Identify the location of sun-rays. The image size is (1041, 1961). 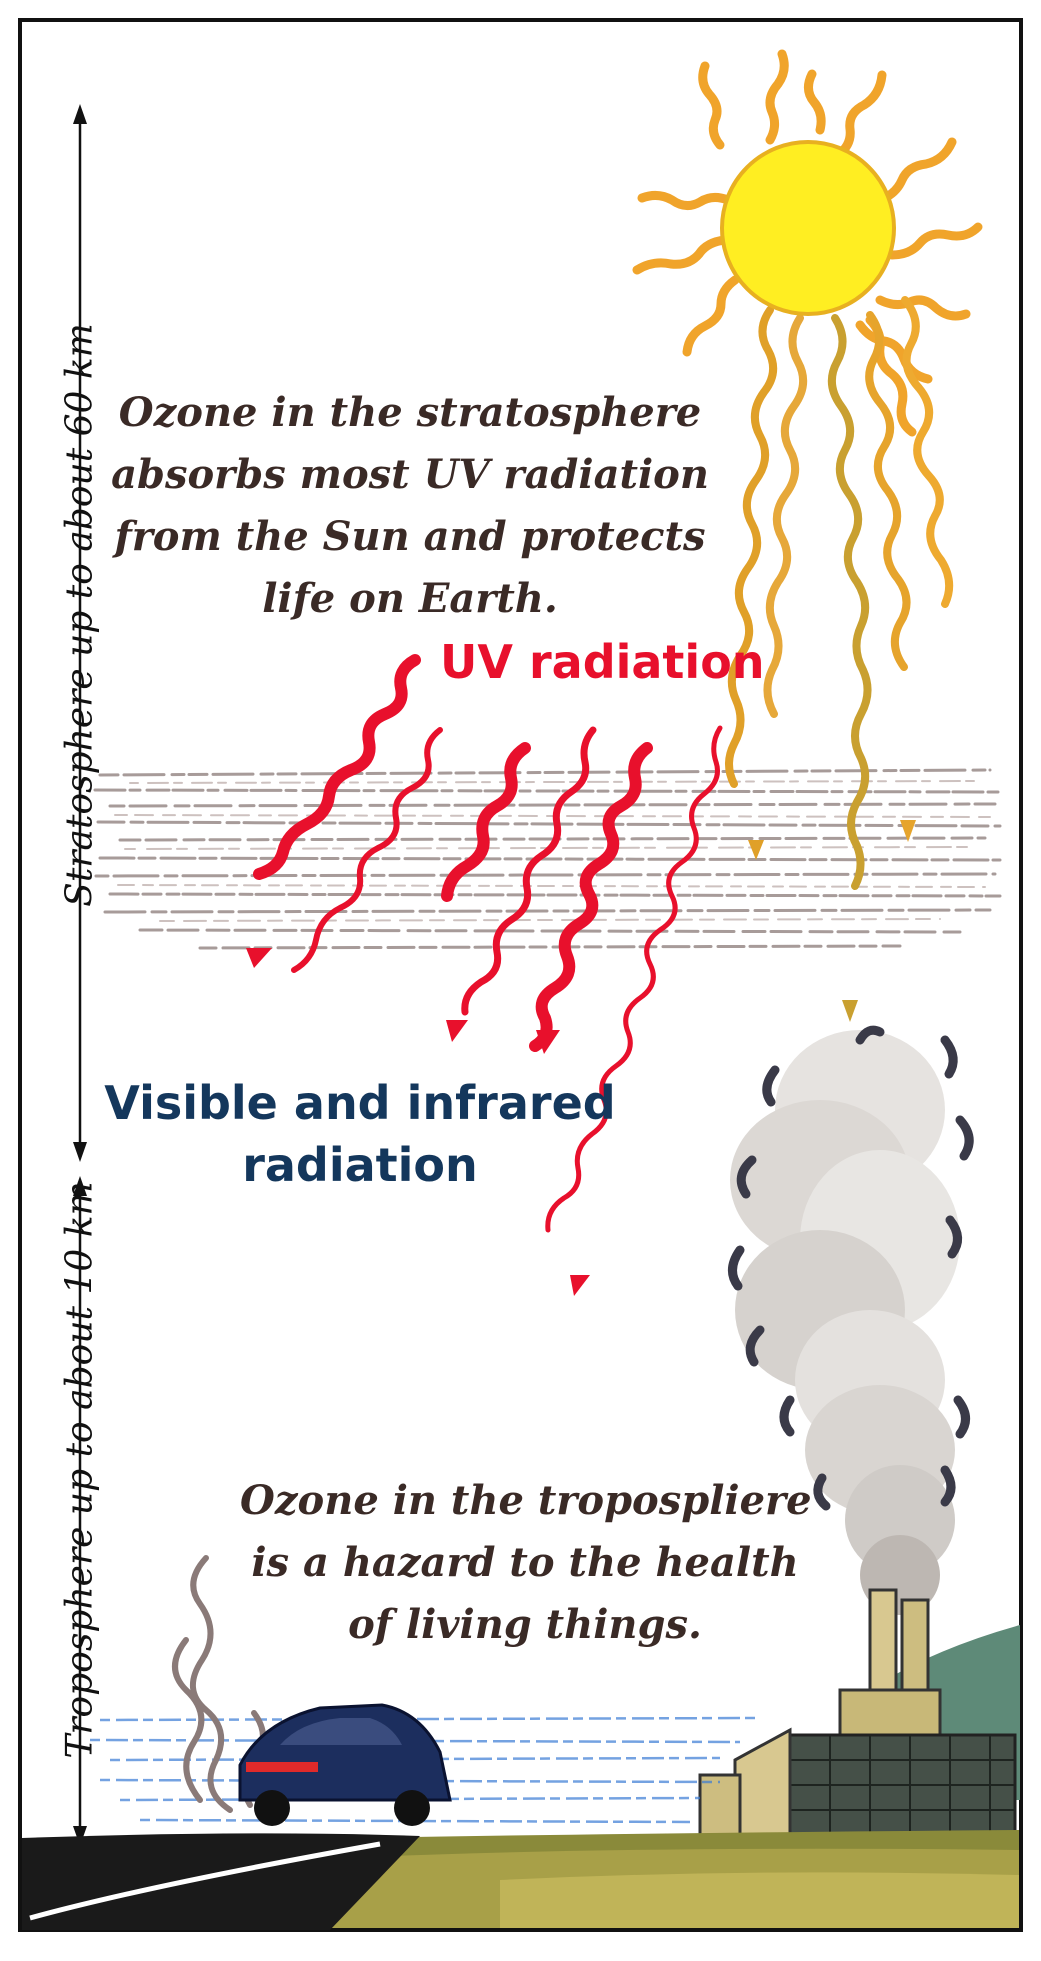
(807, 243).